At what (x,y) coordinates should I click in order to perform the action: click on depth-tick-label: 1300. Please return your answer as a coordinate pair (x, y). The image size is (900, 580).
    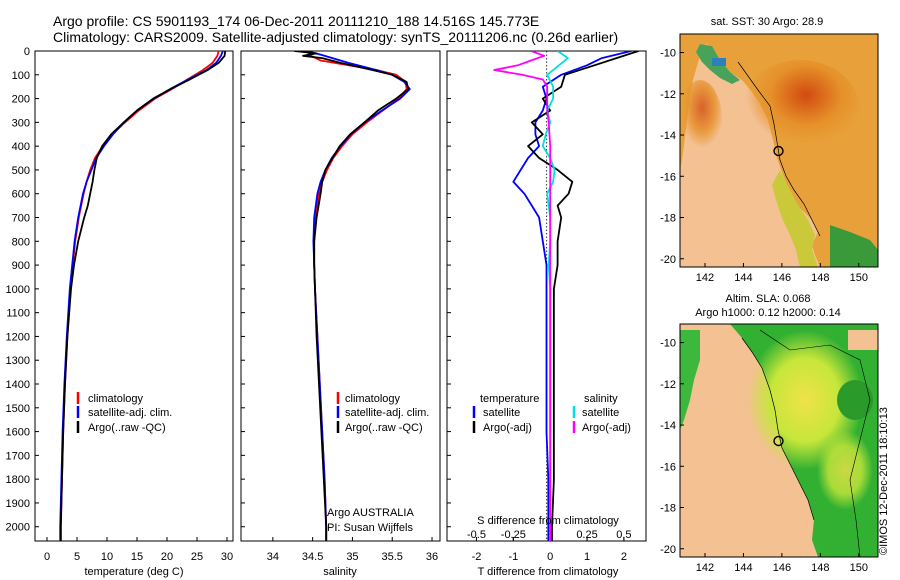
    Looking at the image, I should click on (18, 361).